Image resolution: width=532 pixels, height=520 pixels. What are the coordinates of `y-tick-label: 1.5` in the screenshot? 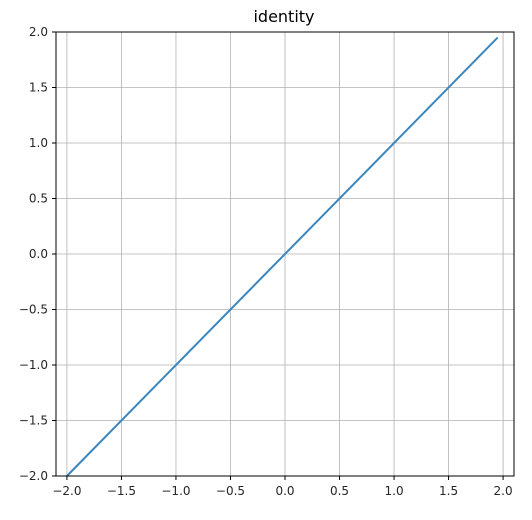 It's located at (38, 88).